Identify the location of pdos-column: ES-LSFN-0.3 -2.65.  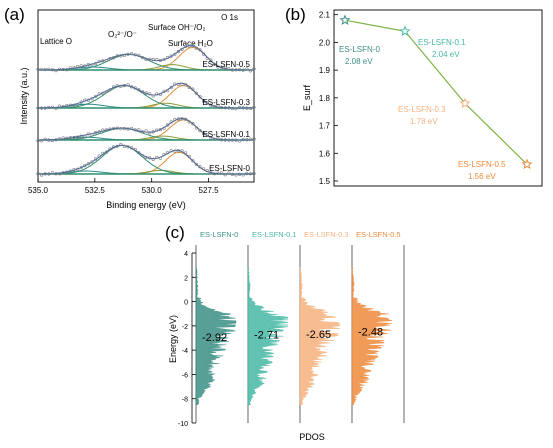
(324, 326).